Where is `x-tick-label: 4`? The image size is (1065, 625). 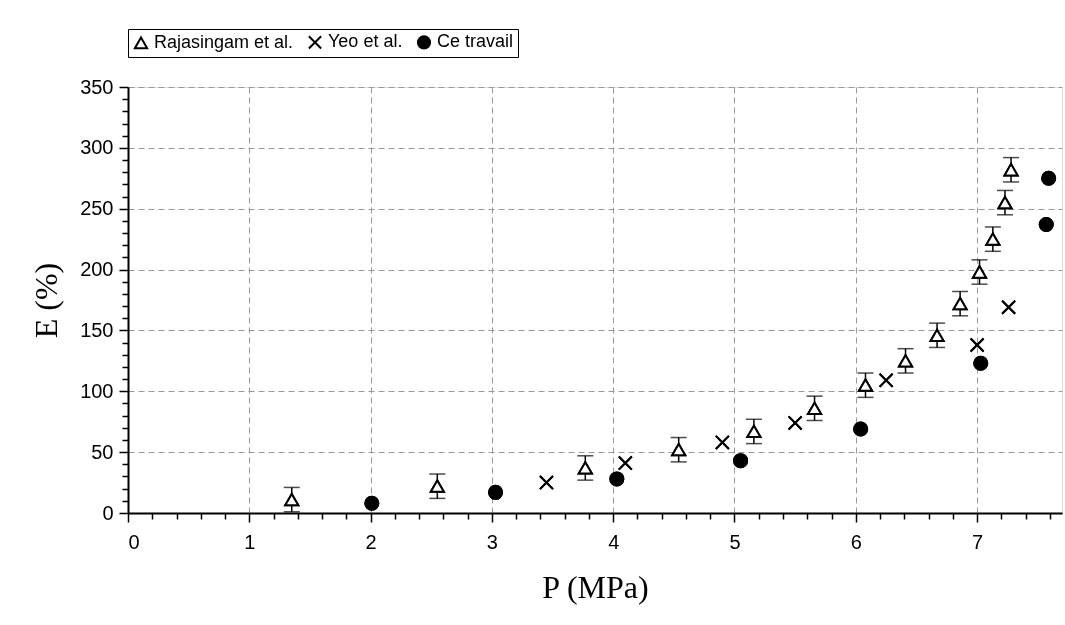 x-tick-label: 4 is located at coordinates (614, 541).